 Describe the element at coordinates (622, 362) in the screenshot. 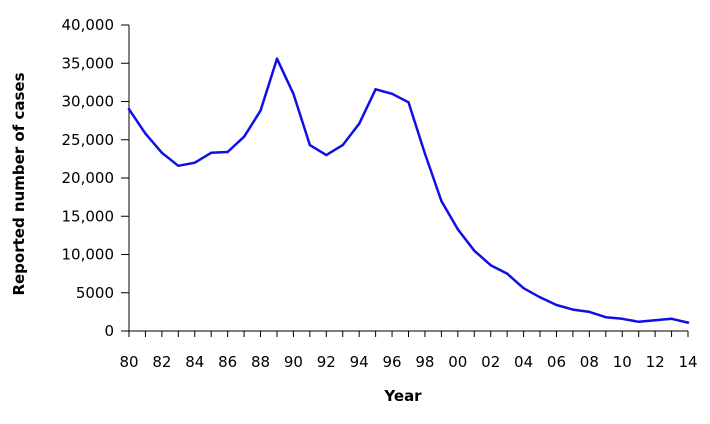

I see `x-tick-label: 10` at that location.